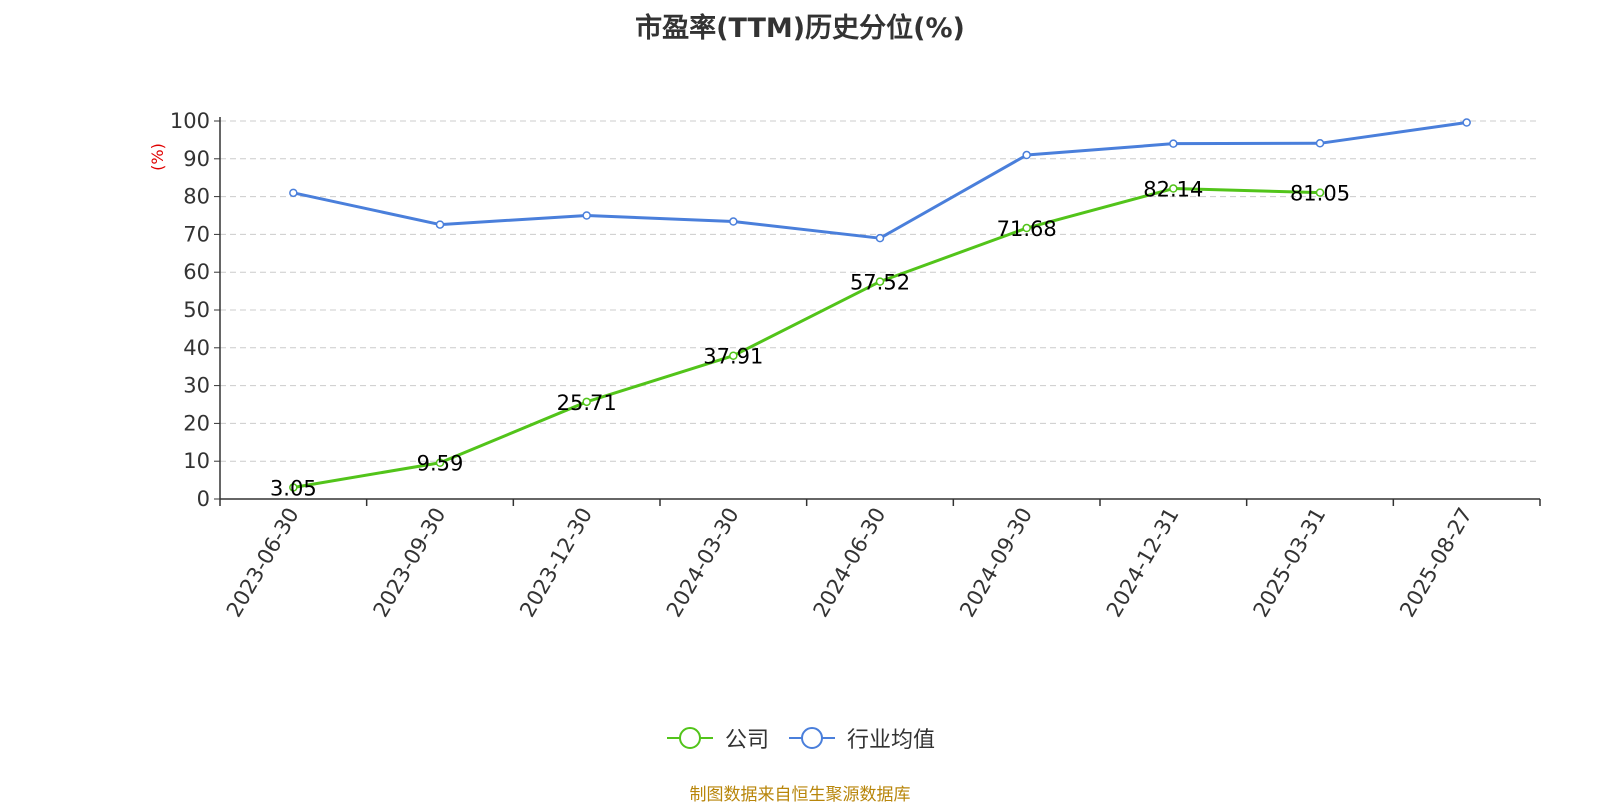 The width and height of the screenshot is (1600, 805). I want to click on x-tick-label: 2025-03-31, so click(1290, 563).